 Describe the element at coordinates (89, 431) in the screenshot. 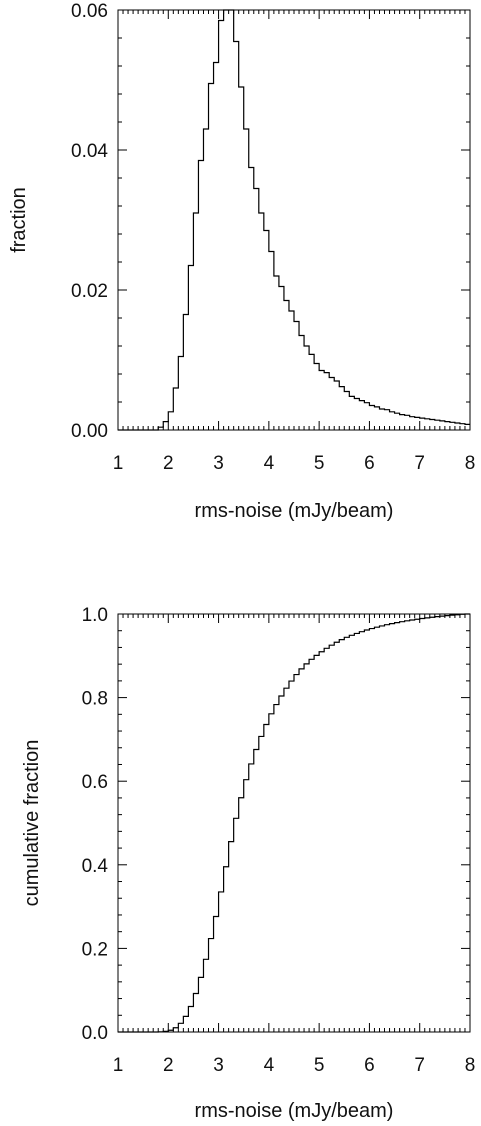

I see `y-tick-label: 0.00` at that location.